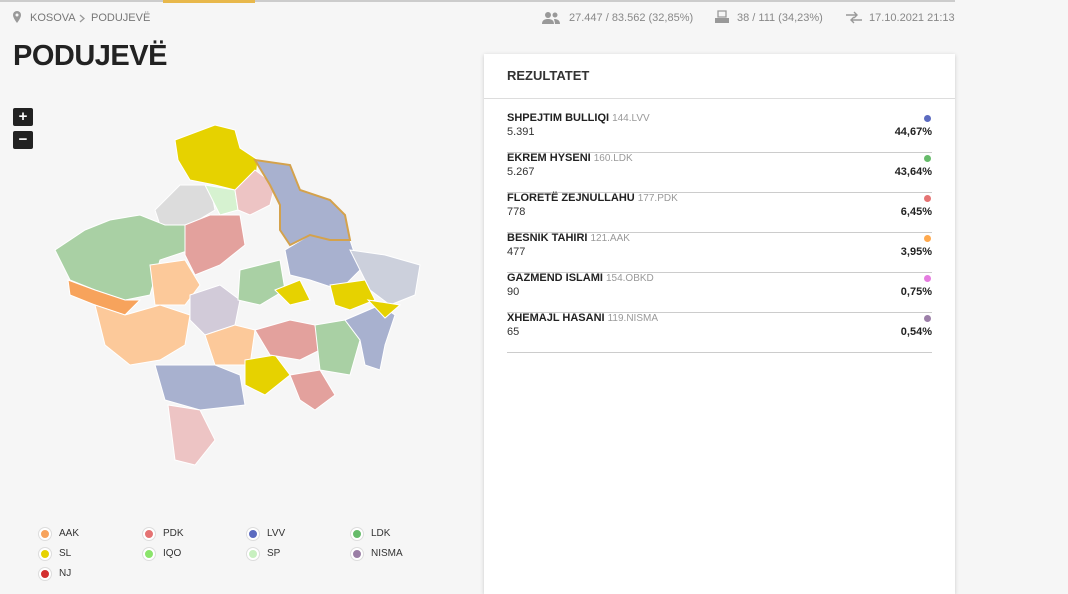  What do you see at coordinates (551, 18) in the screenshot?
I see `voters-icon` at bounding box center [551, 18].